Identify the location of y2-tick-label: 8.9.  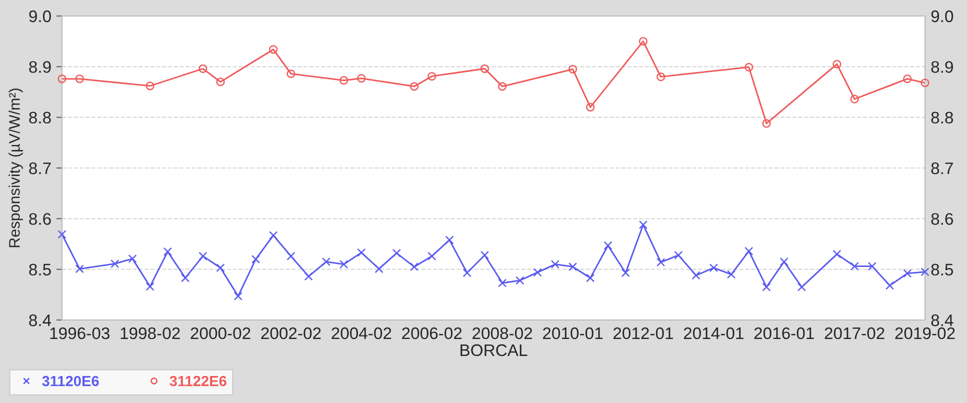
(942, 67).